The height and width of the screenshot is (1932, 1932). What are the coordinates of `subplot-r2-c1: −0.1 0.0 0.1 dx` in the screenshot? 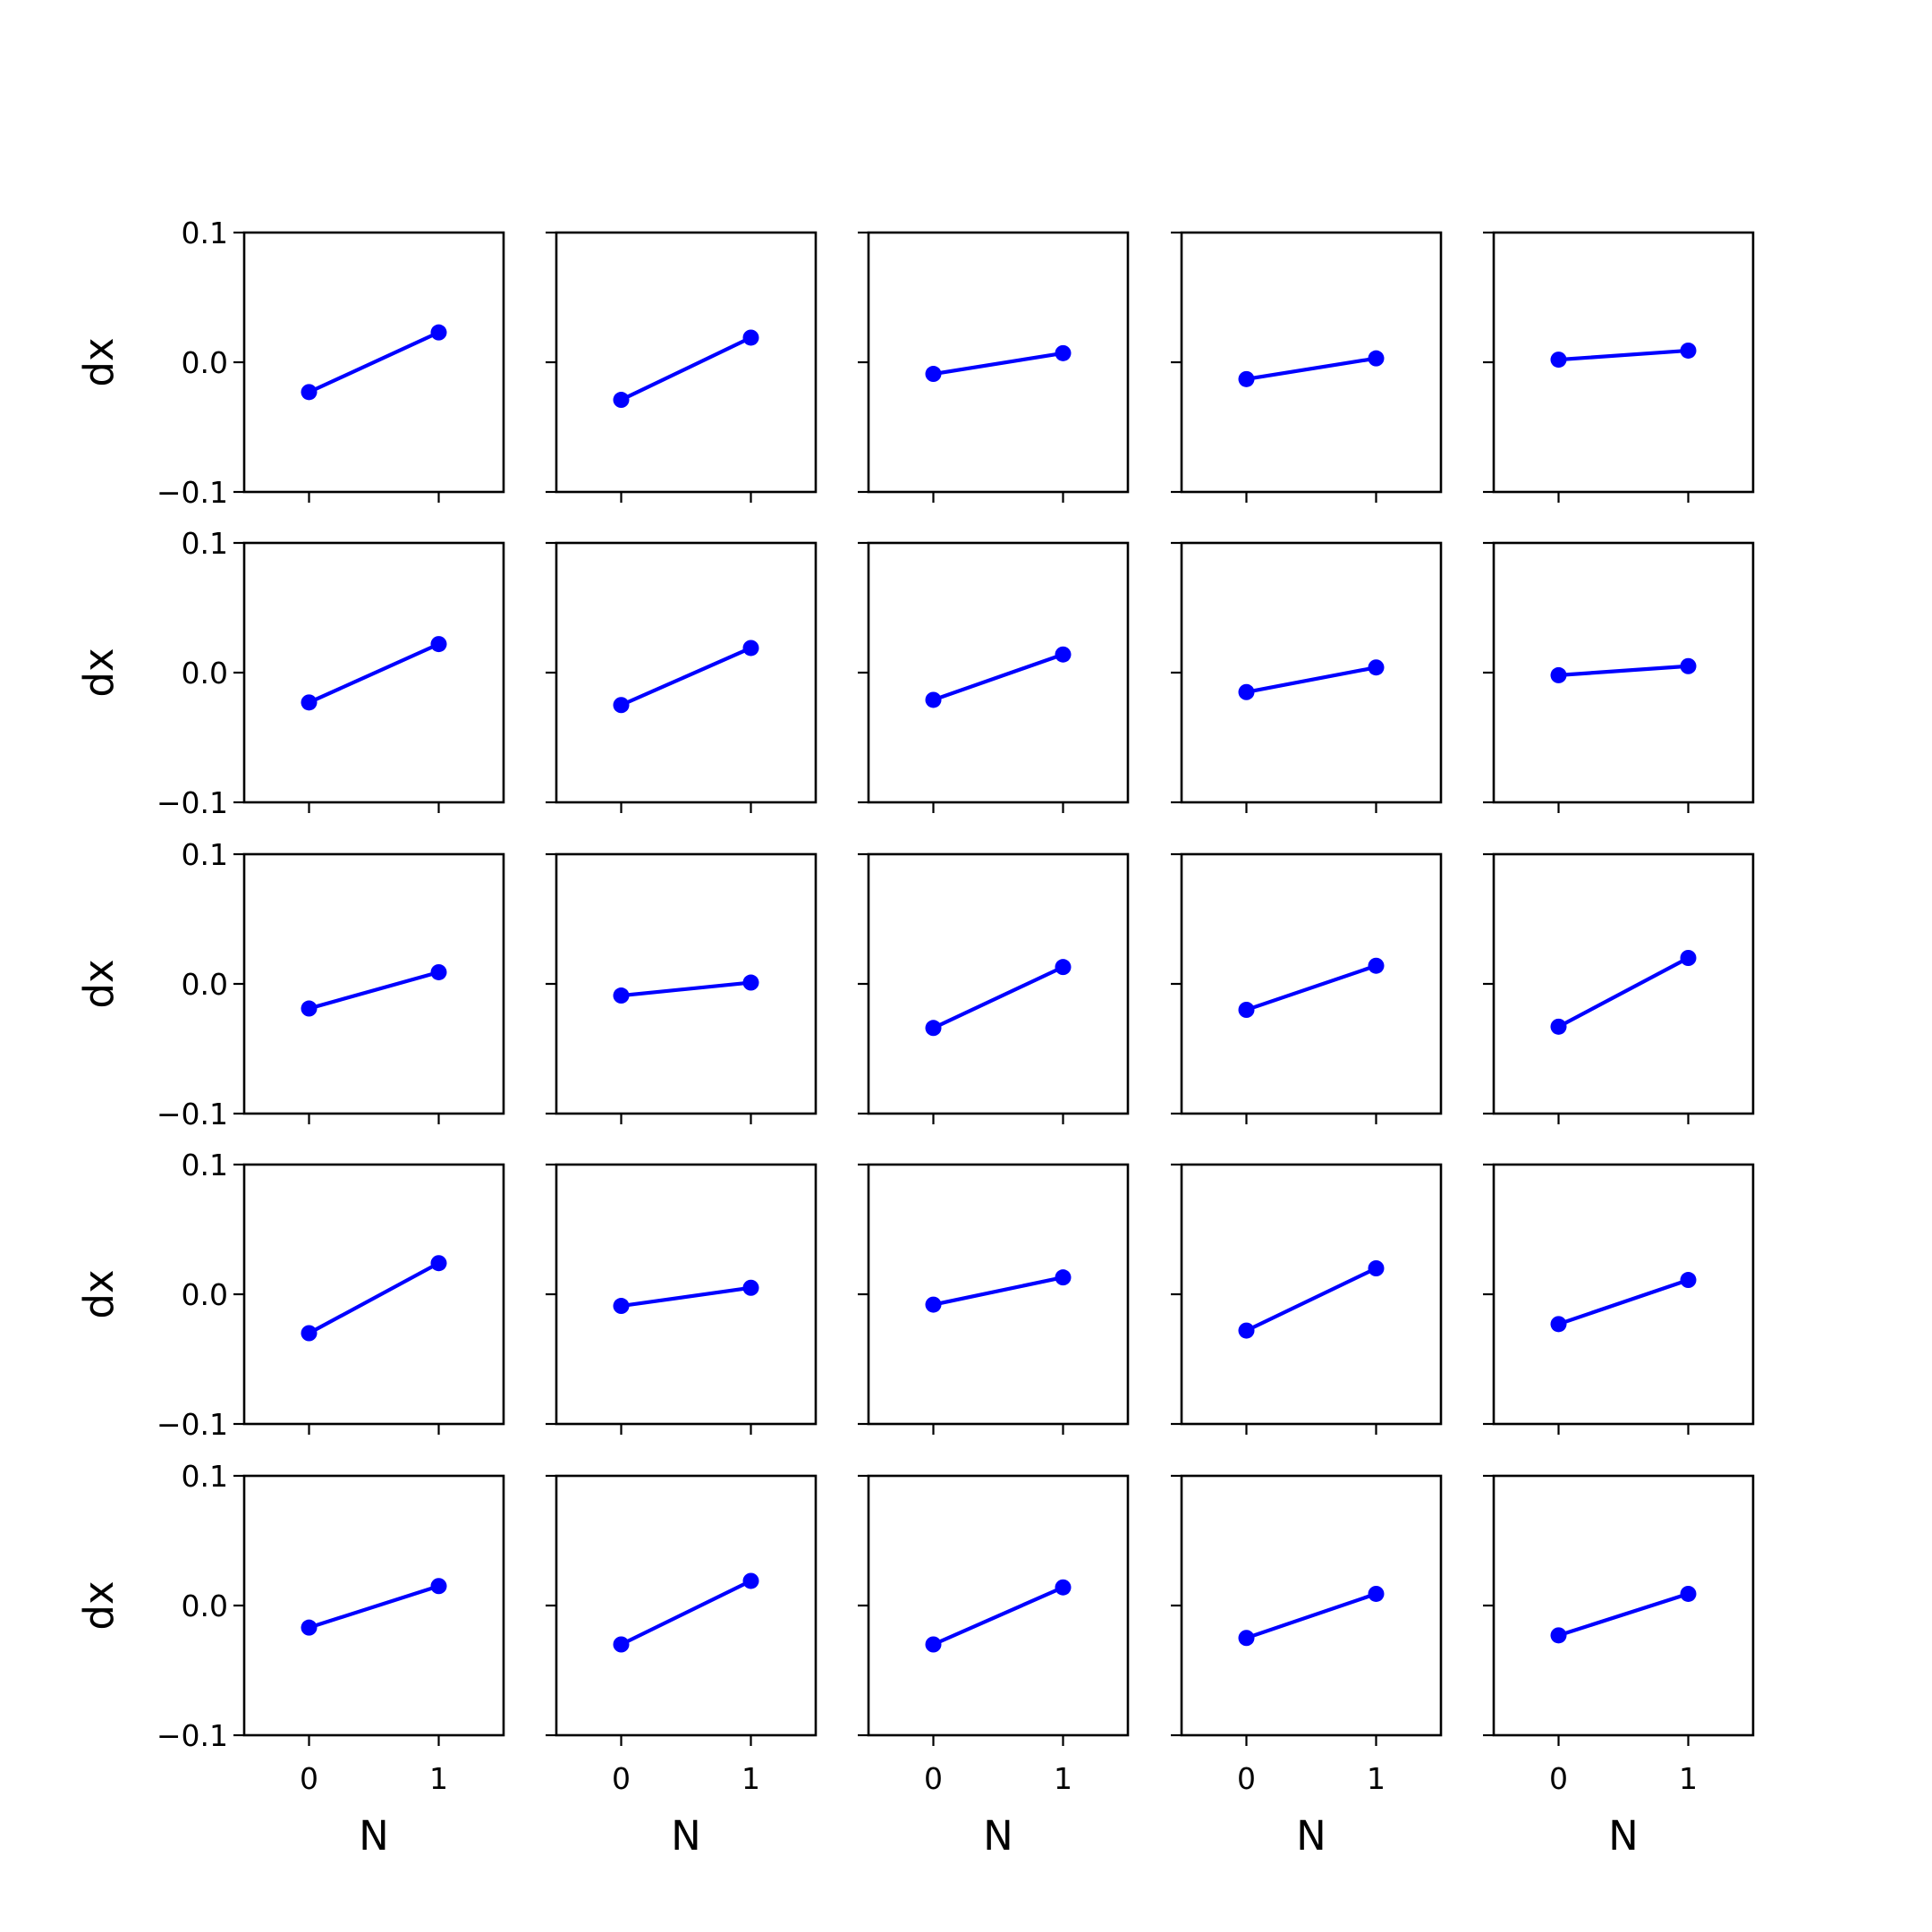 It's located at (290, 673).